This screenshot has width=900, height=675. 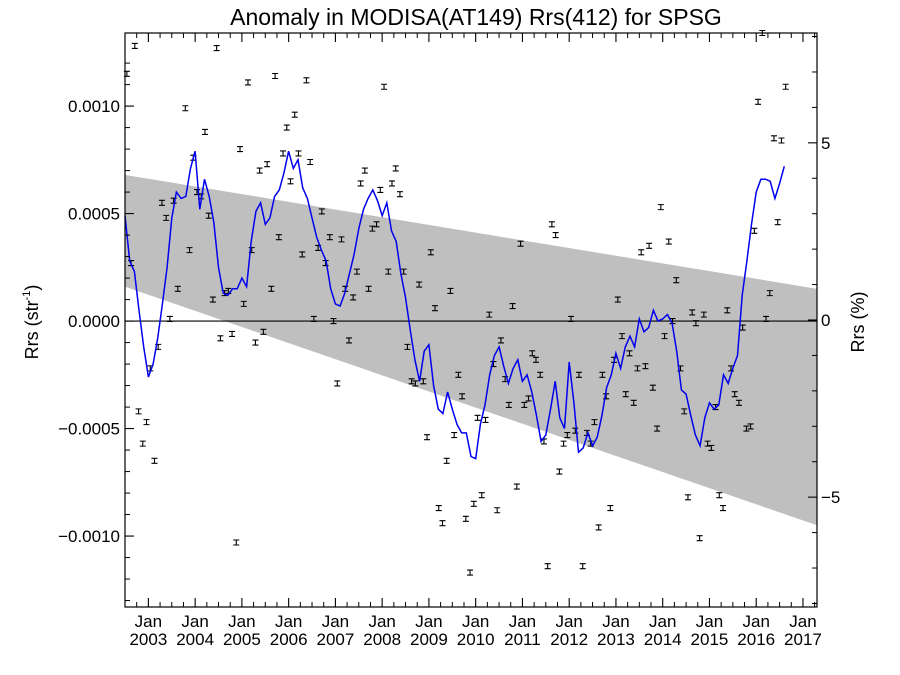 What do you see at coordinates (195, 639) in the screenshot?
I see `x-tick-label-year: 2004` at bounding box center [195, 639].